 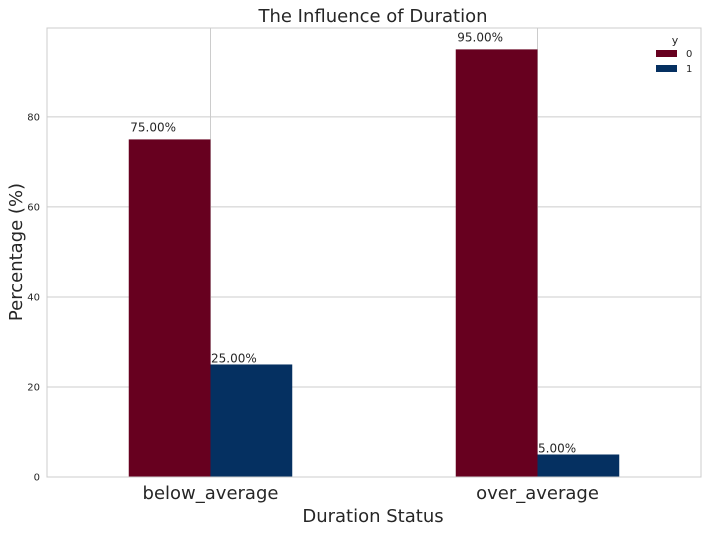 What do you see at coordinates (372, 516) in the screenshot?
I see `x-axis-label: Duration Status` at bounding box center [372, 516].